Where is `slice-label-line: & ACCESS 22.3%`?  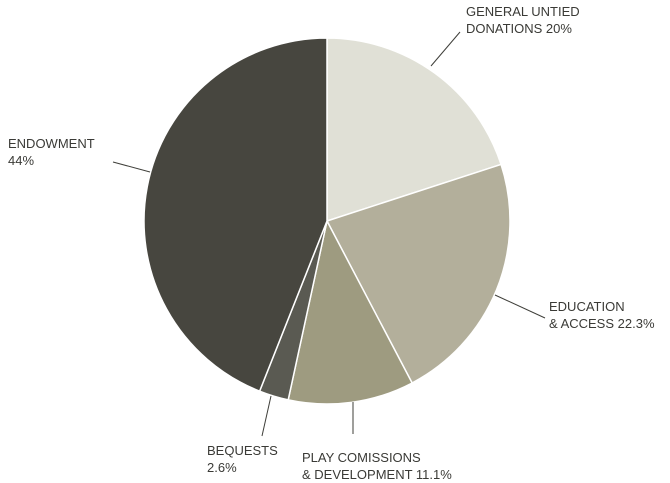 slice-label-line: & ACCESS 22.3% is located at coordinates (602, 323).